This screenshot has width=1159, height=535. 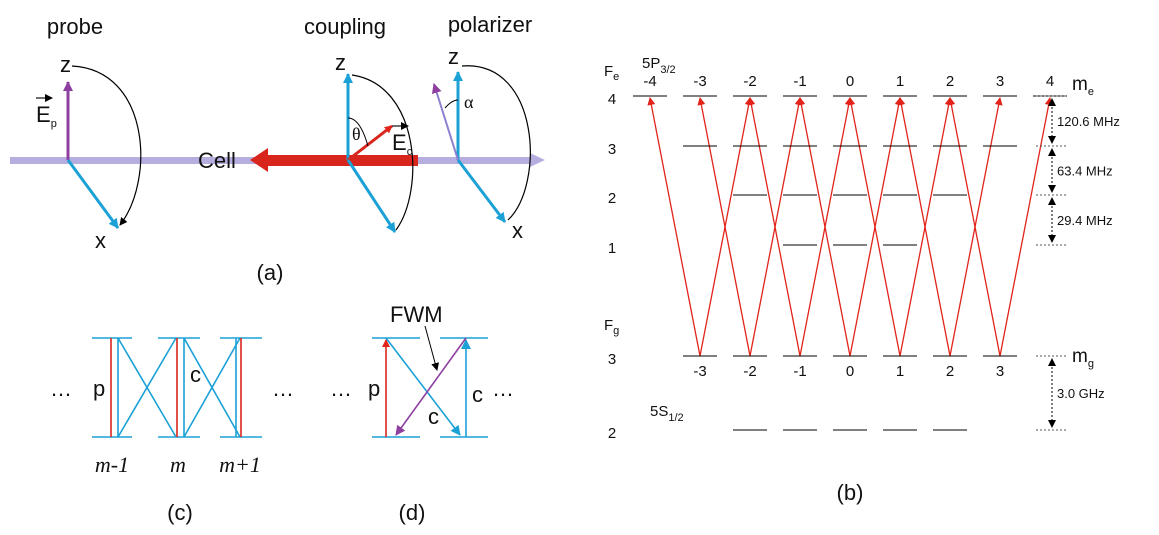 What do you see at coordinates (651, 63) in the screenshot?
I see `label-main: 5P` at bounding box center [651, 63].